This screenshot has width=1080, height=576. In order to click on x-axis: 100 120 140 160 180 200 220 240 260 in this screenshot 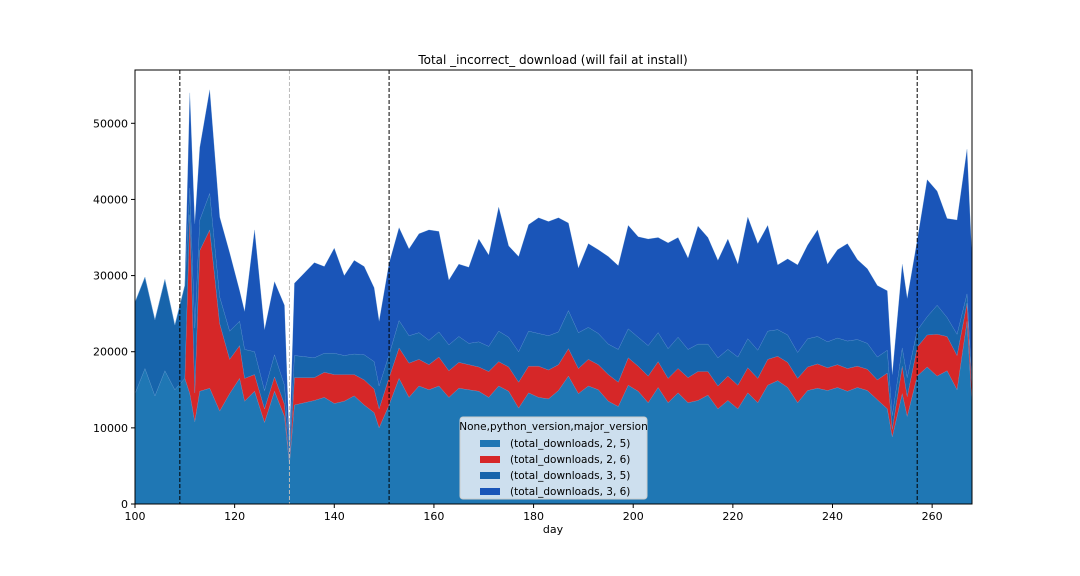, I will do `click(534, 513)`.